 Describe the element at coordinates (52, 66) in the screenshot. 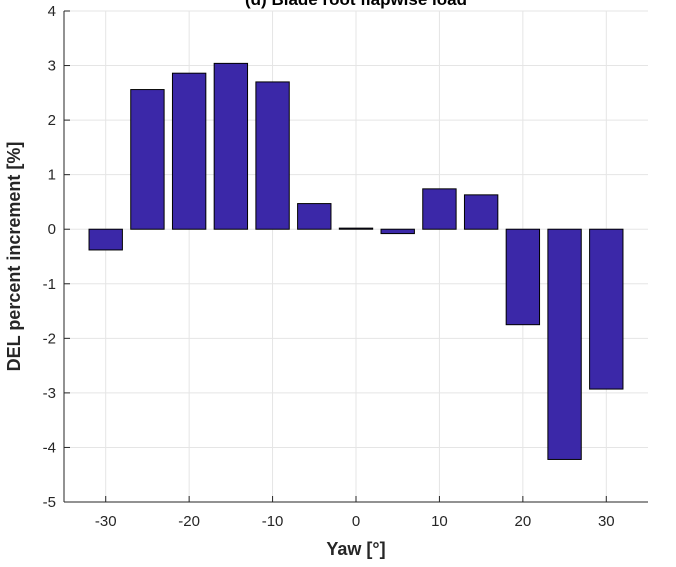

I see `y-tick-label: 3` at that location.